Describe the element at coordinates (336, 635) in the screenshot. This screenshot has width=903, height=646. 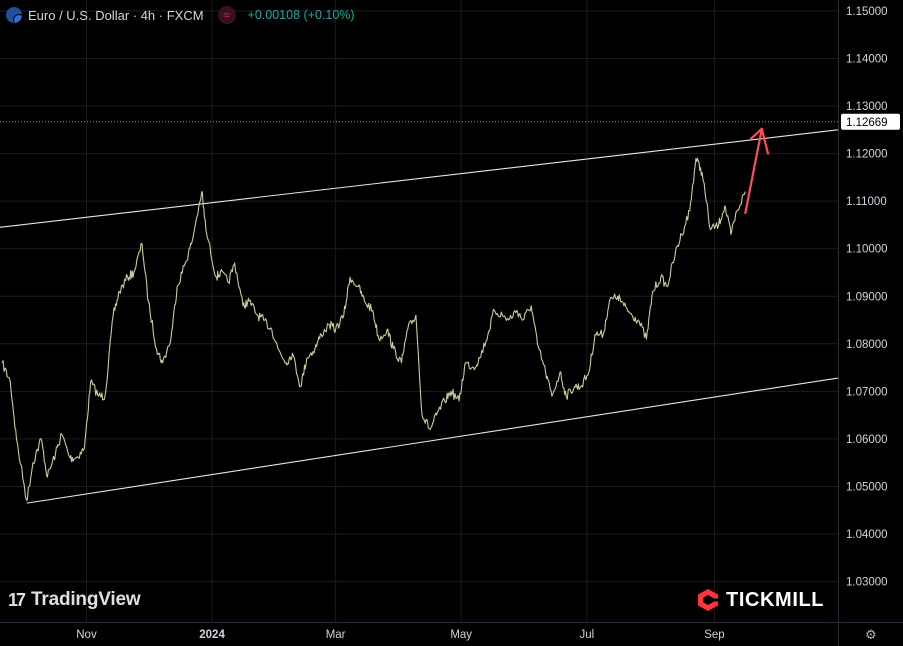
I see `x-tick-label: Mar` at that location.